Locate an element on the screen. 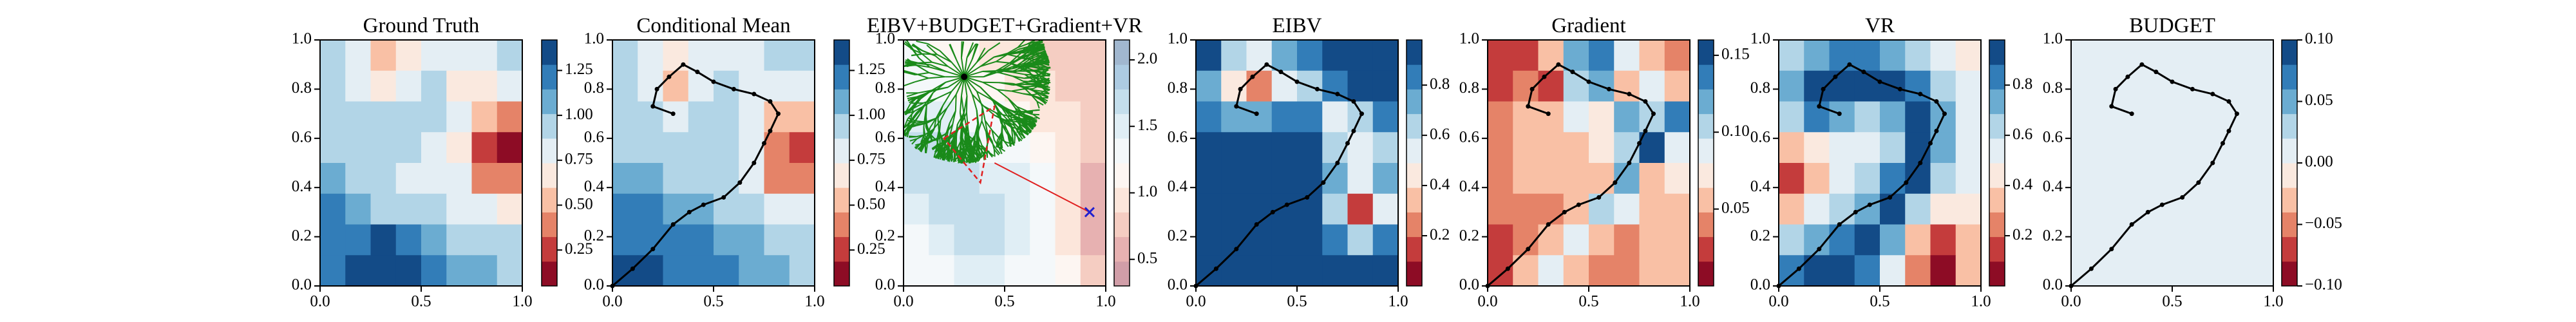 The image size is (2576, 322). colorbar-tick-label: 0.8 is located at coordinates (1440, 84).